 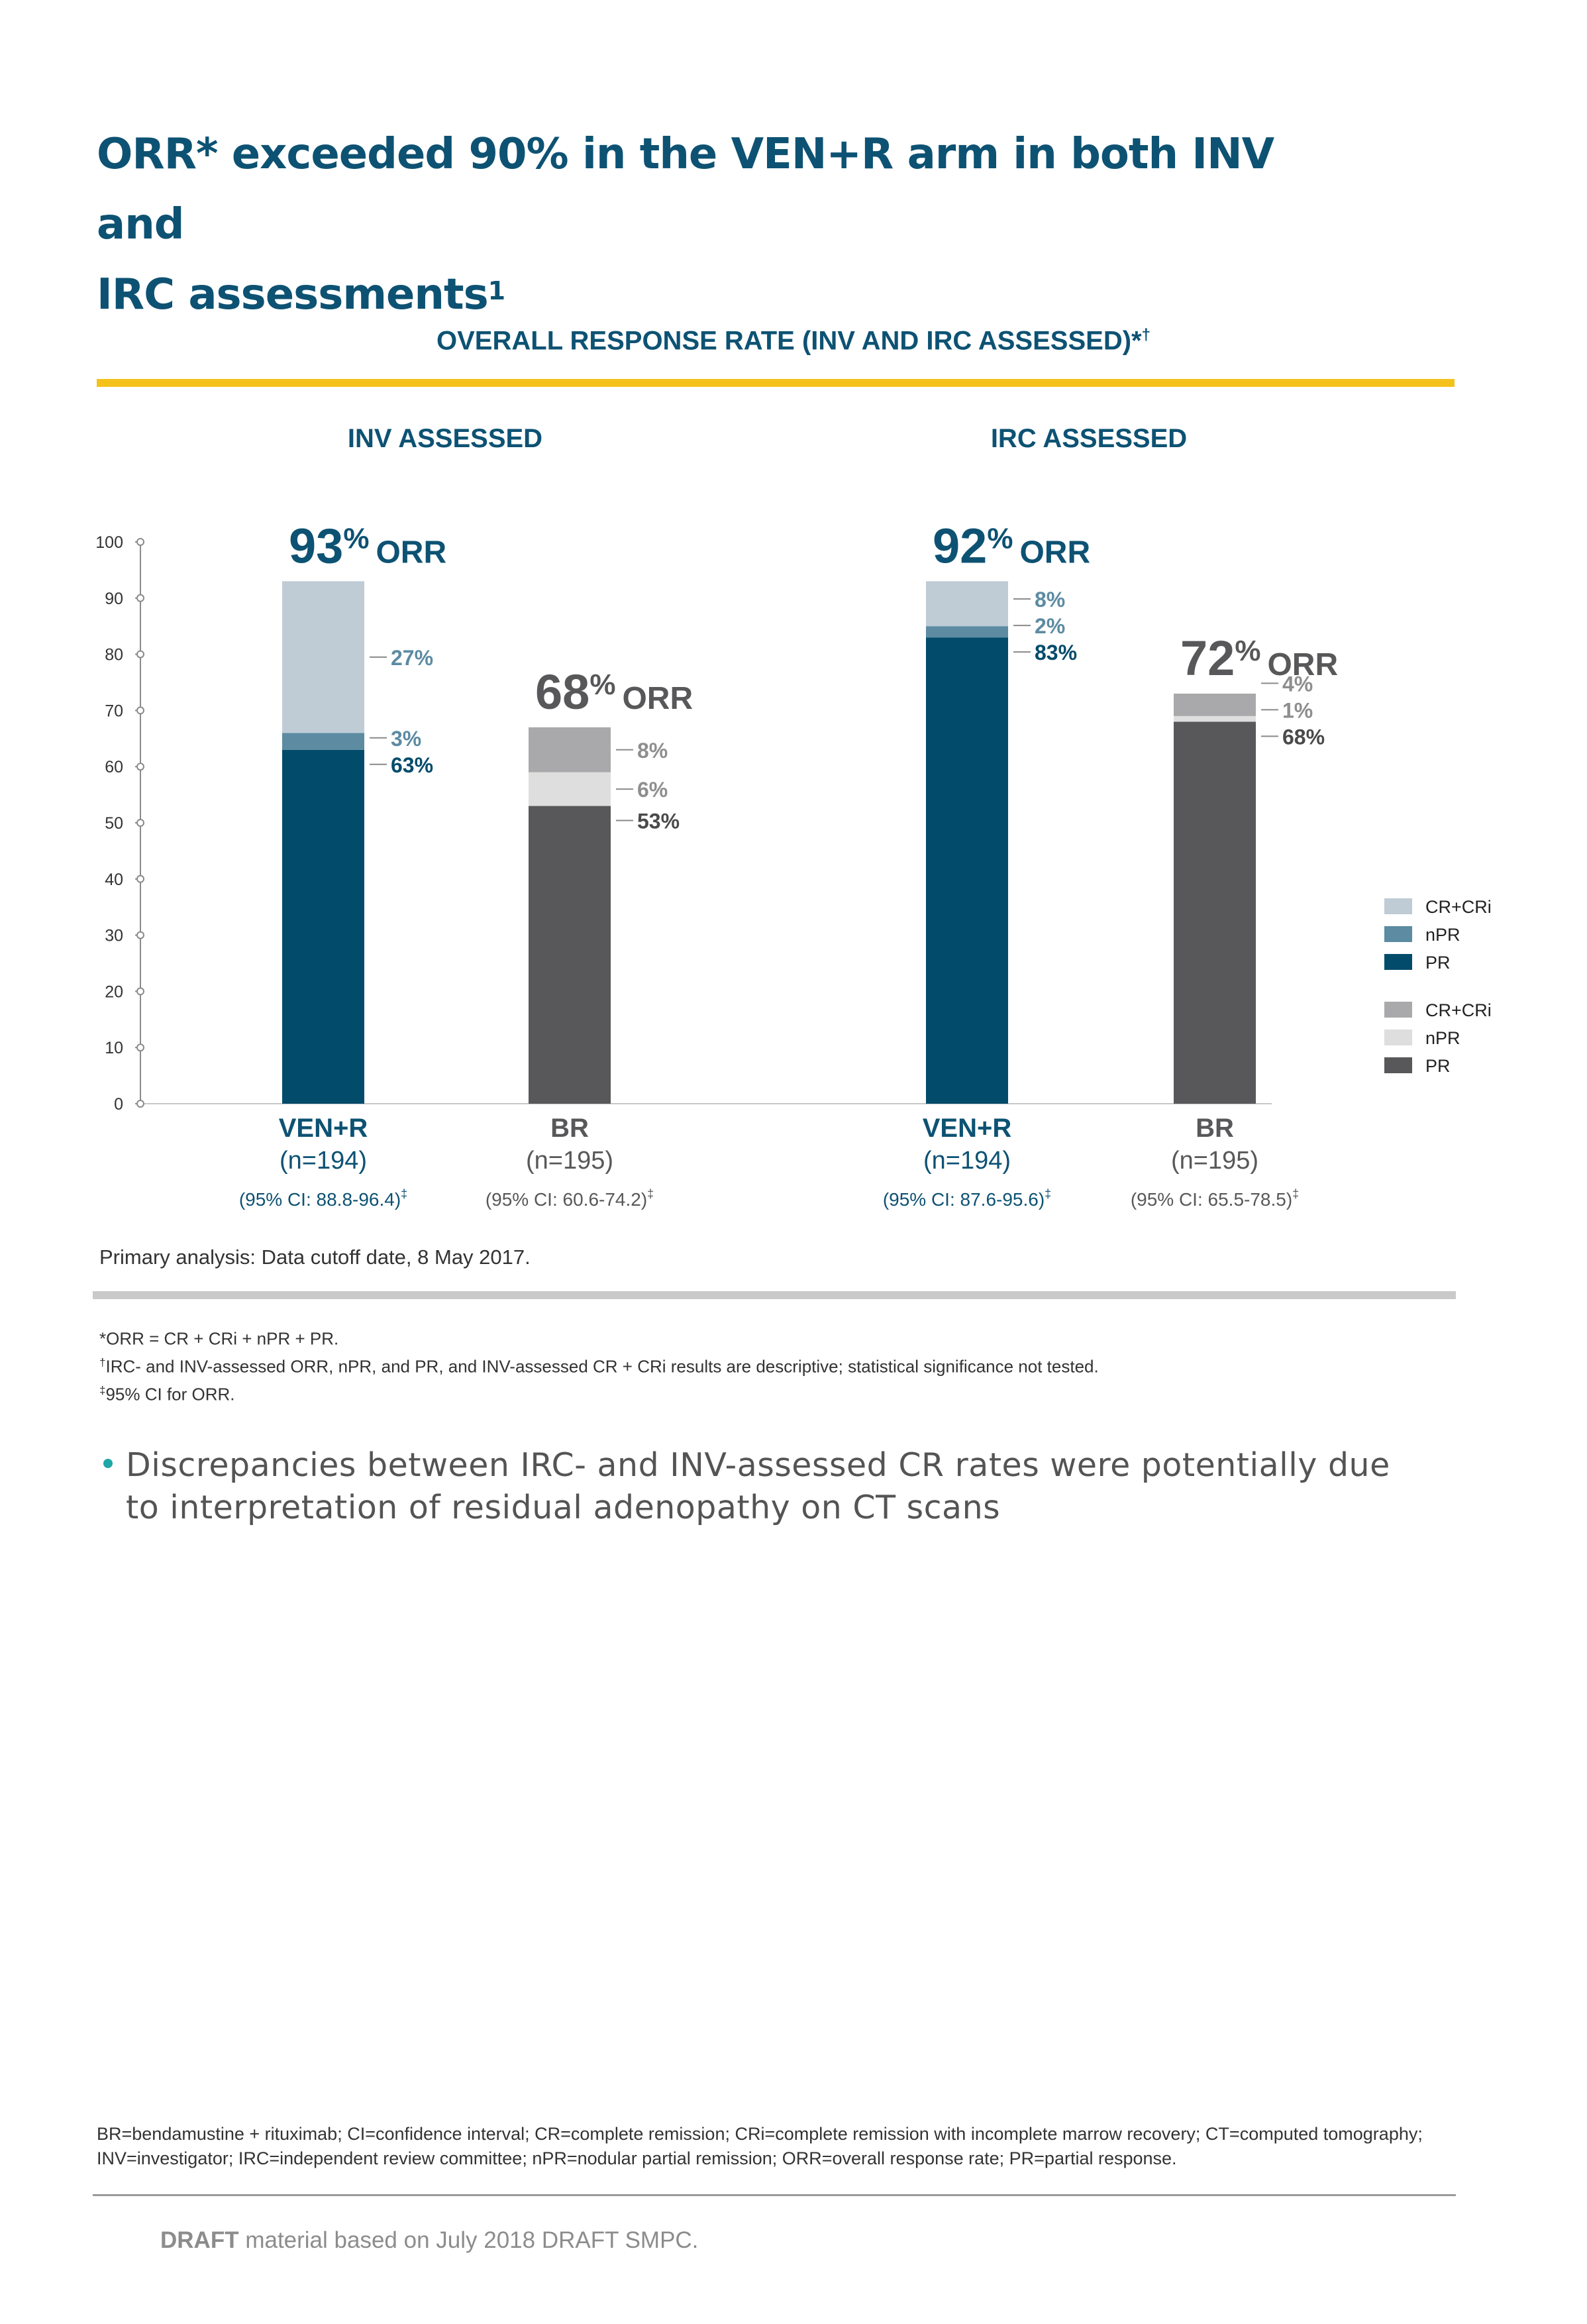 What do you see at coordinates (170, 1394) in the screenshot?
I see `footnote-text: 95% CI for ORR.` at bounding box center [170, 1394].